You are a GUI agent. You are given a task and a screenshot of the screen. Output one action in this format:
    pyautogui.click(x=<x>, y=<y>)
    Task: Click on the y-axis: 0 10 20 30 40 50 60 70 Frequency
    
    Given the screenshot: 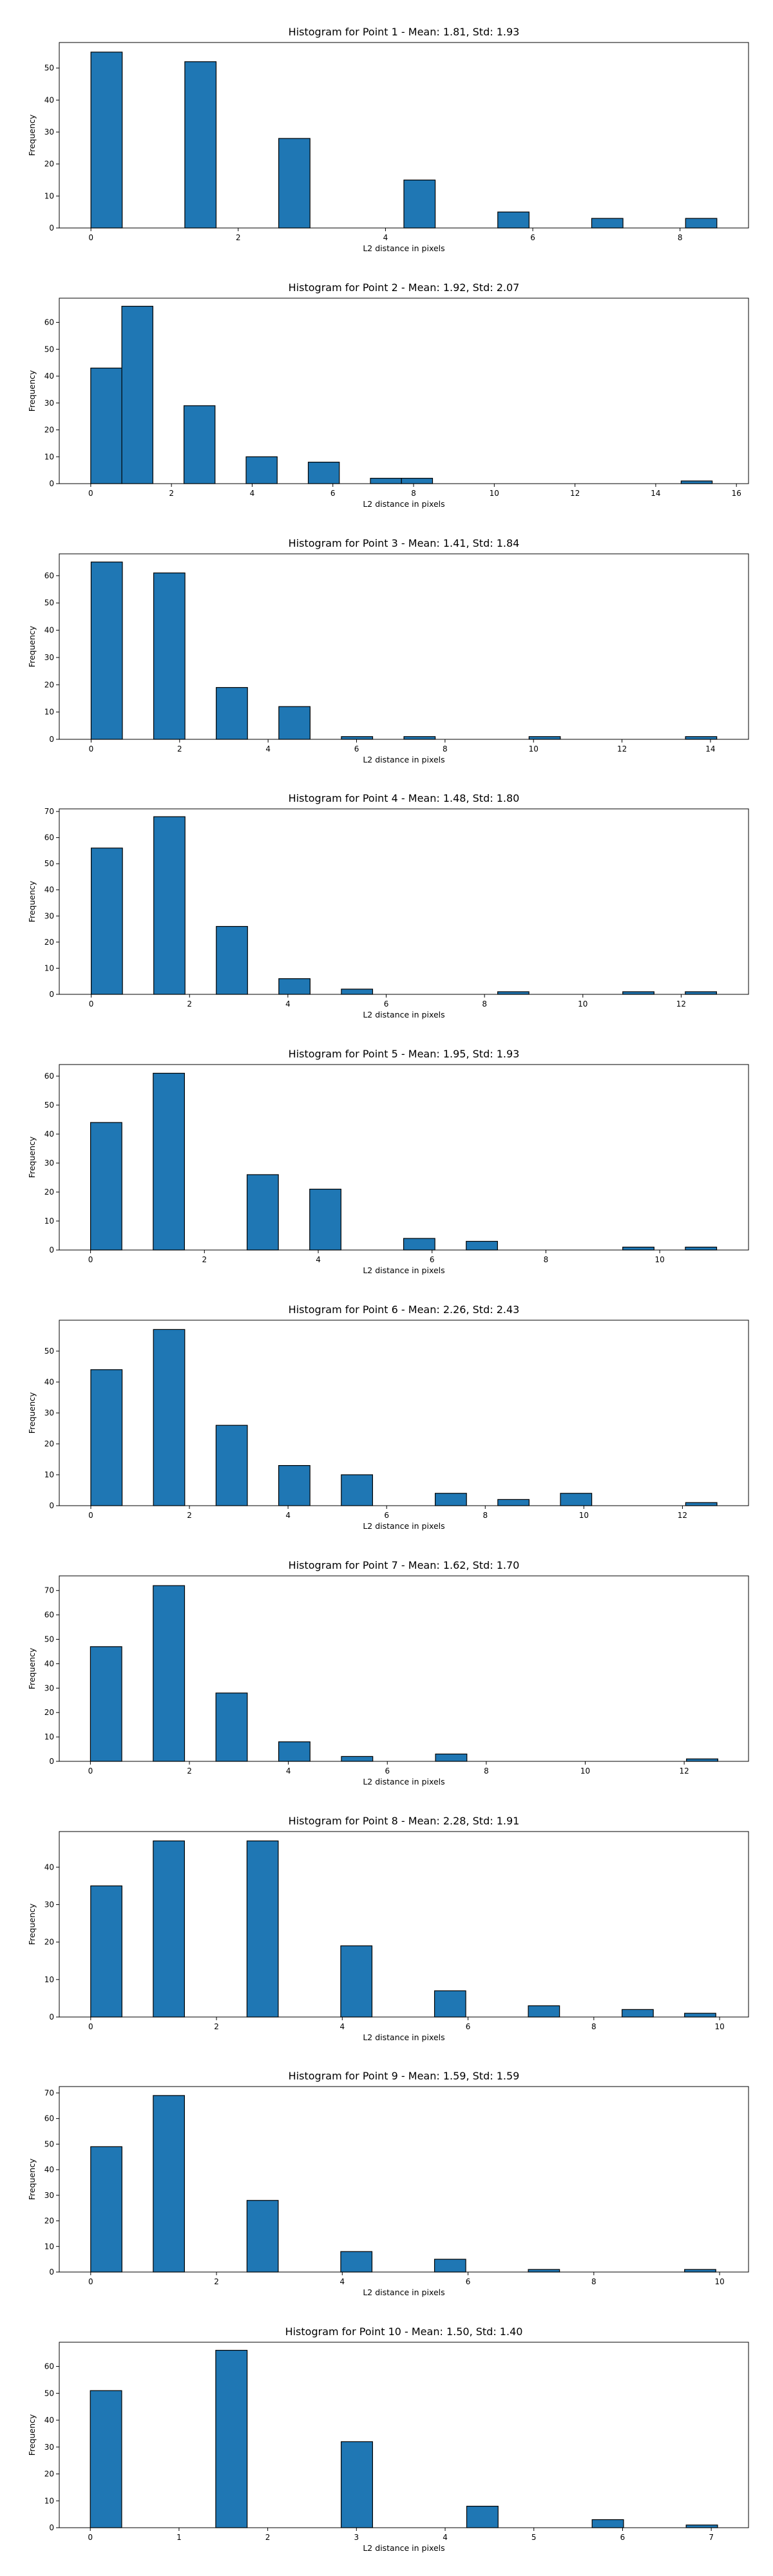 What is the action you would take?
    pyautogui.click(x=43, y=903)
    